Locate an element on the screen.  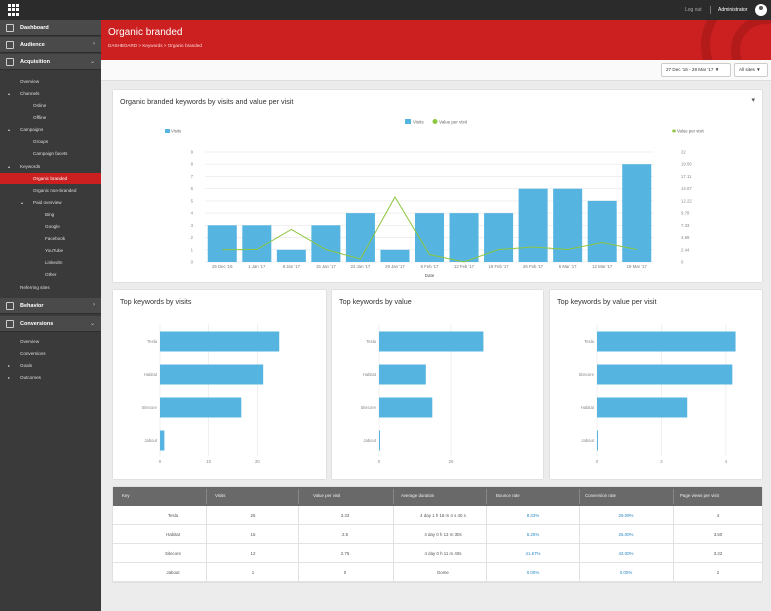
sidebar-item-channels: ▴ Channels is located at coordinates (50, 93).